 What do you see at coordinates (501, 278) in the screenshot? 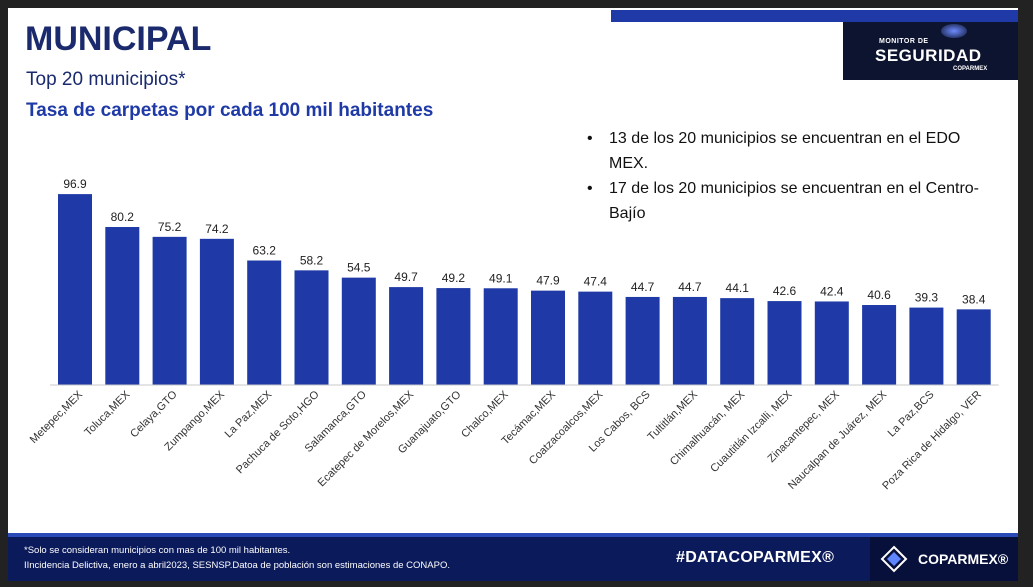
I see `data-label: 49.1` at bounding box center [501, 278].